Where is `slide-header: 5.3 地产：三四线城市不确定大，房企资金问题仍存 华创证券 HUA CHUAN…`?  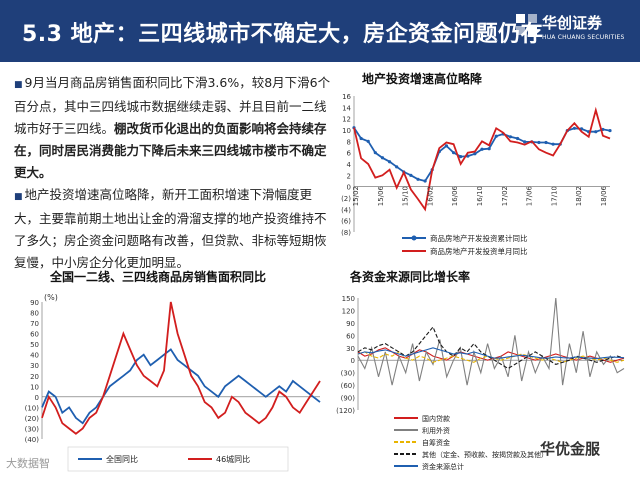 slide-header: 5.3 地产：三四线城市不确定大，房企资金问题仍存 华创证券 HUA CHUAN… is located at coordinates (320, 31).